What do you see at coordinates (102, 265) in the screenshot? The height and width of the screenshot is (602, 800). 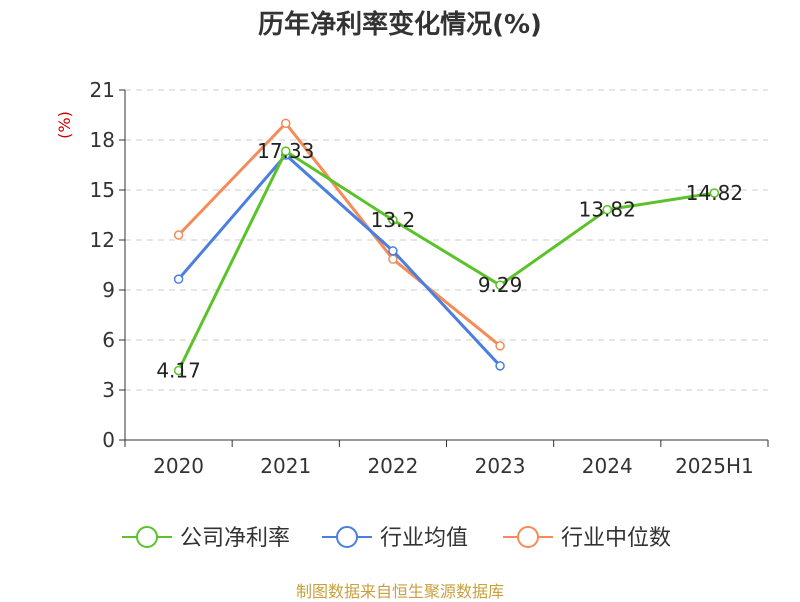 I see `y-tick-labels: 0 3 6 9 12 15 18 21` at bounding box center [102, 265].